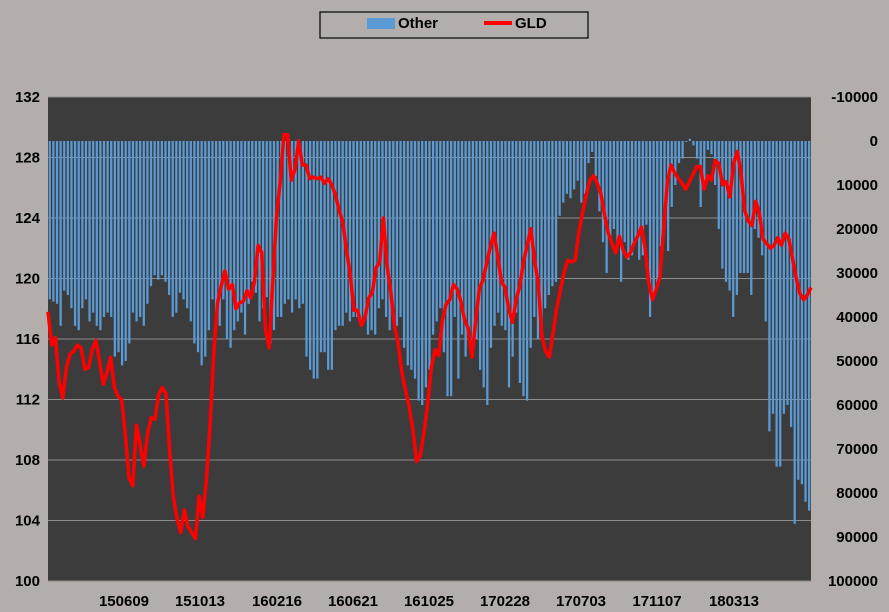 The height and width of the screenshot is (612, 889). What do you see at coordinates (28, 521) in the screenshot?
I see `left-tick-label: 104` at bounding box center [28, 521].